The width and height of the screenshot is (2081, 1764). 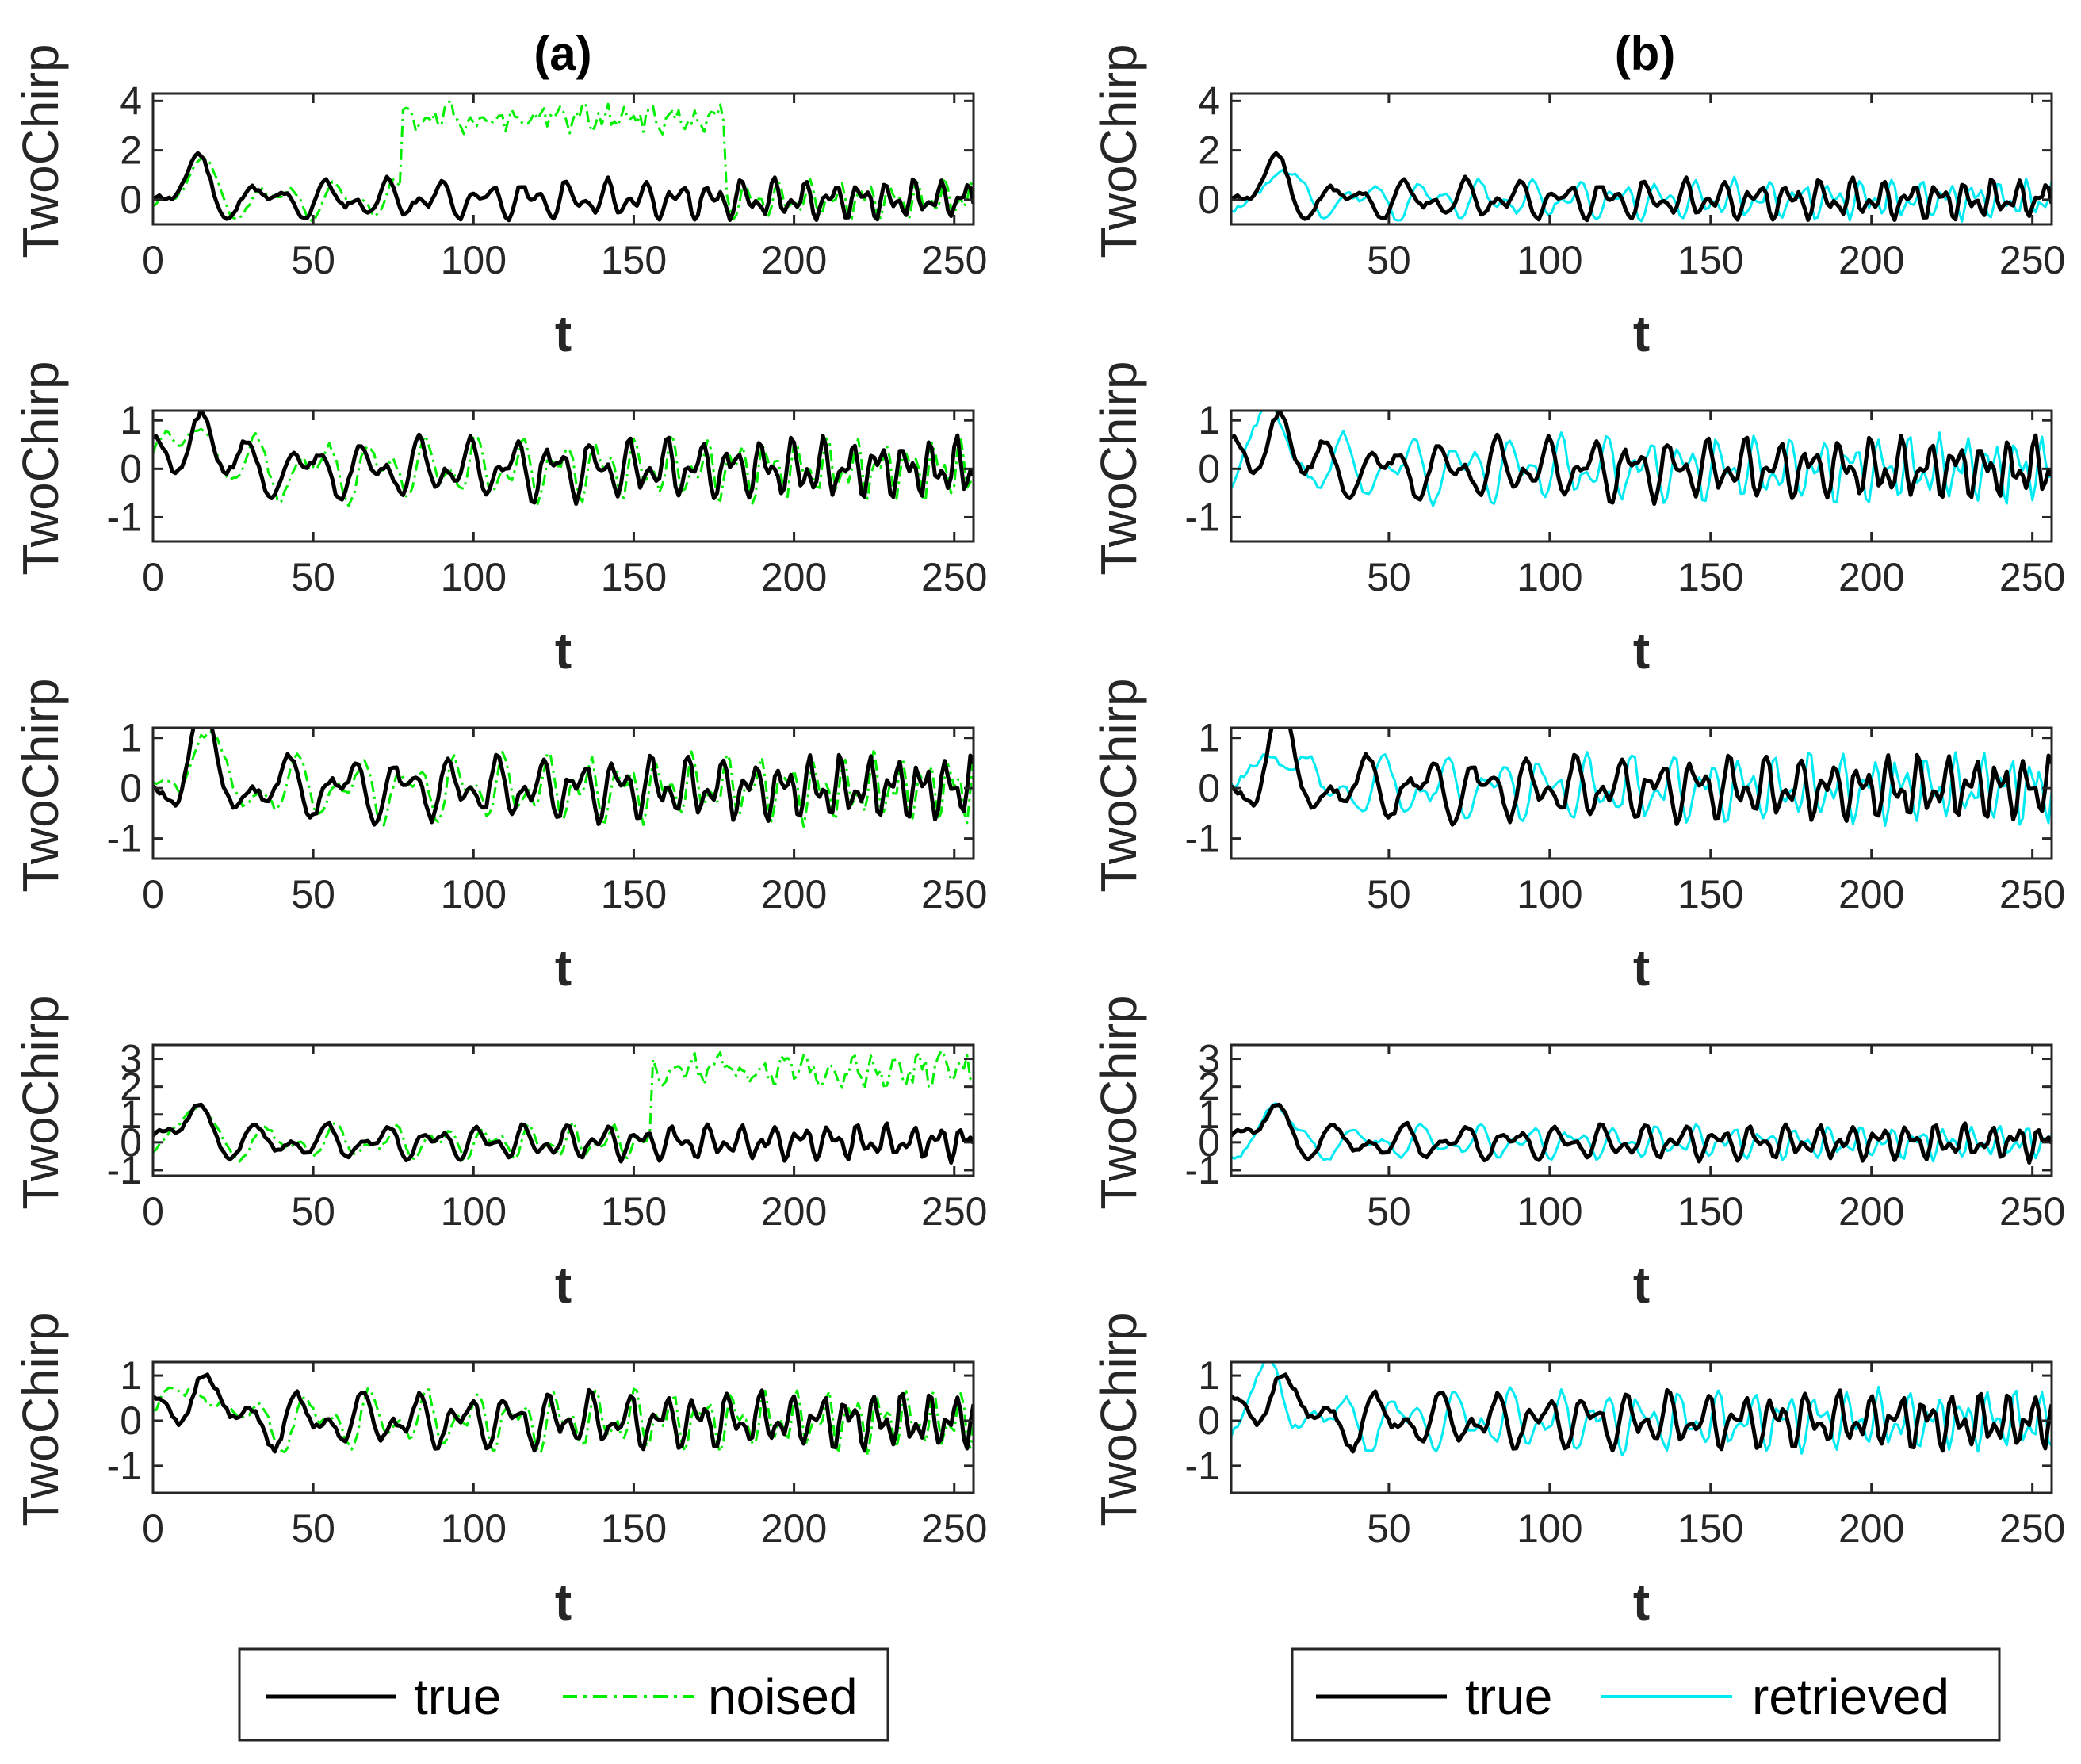 I want to click on legend-b-true-label: true, so click(x=1509, y=1697).